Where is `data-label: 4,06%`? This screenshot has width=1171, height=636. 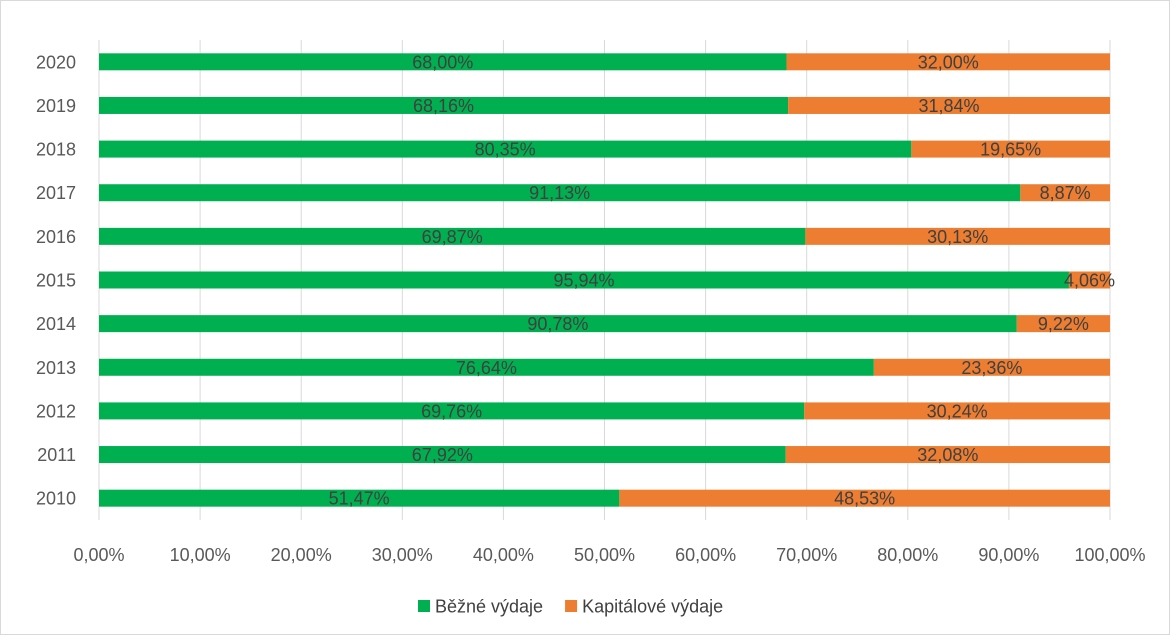
data-label: 4,06% is located at coordinates (1089, 281).